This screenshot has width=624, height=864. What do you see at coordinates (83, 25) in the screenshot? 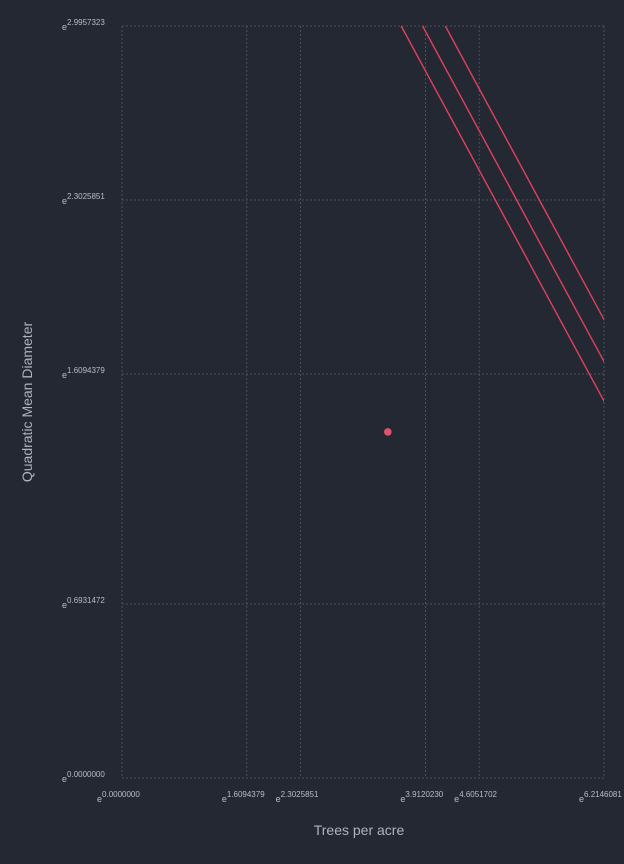
I see `y-tick-label: e2.9957323` at bounding box center [83, 25].